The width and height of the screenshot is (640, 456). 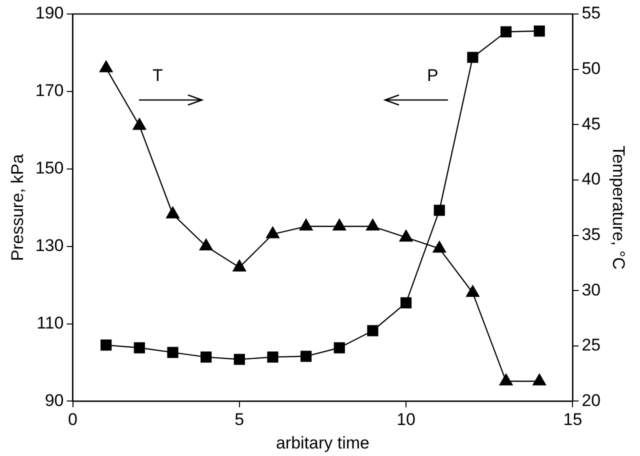 I want to click on y2-tick-label: 55, so click(x=591, y=13).